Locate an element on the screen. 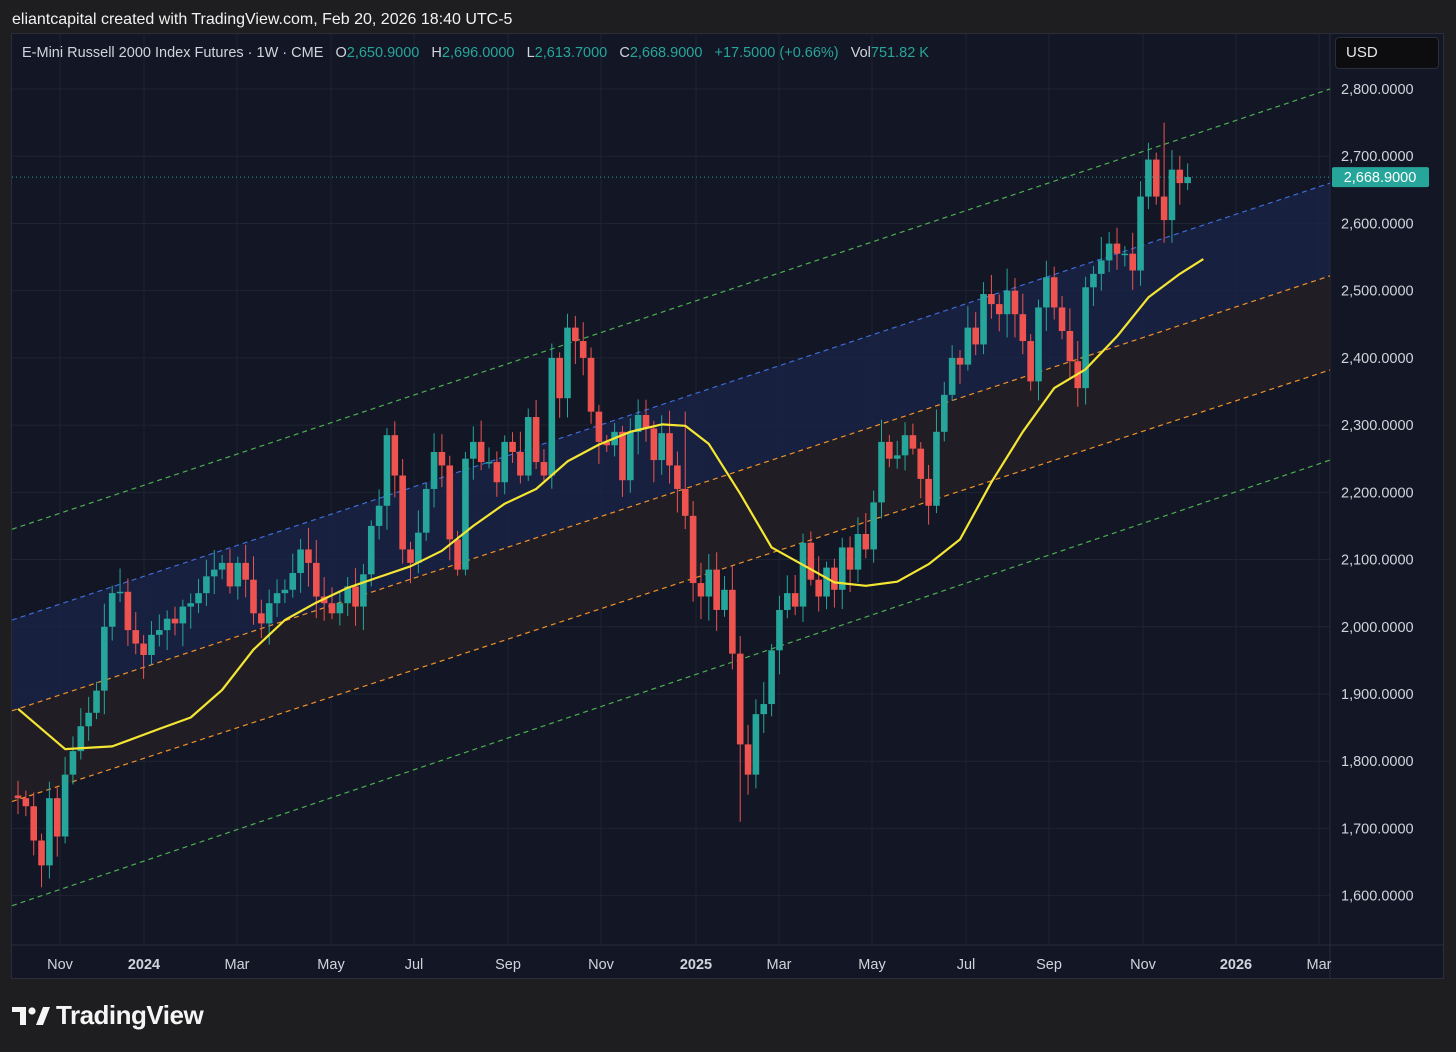 Image resolution: width=1456 pixels, height=1052 pixels. time-tick-label: Mar is located at coordinates (237, 965).